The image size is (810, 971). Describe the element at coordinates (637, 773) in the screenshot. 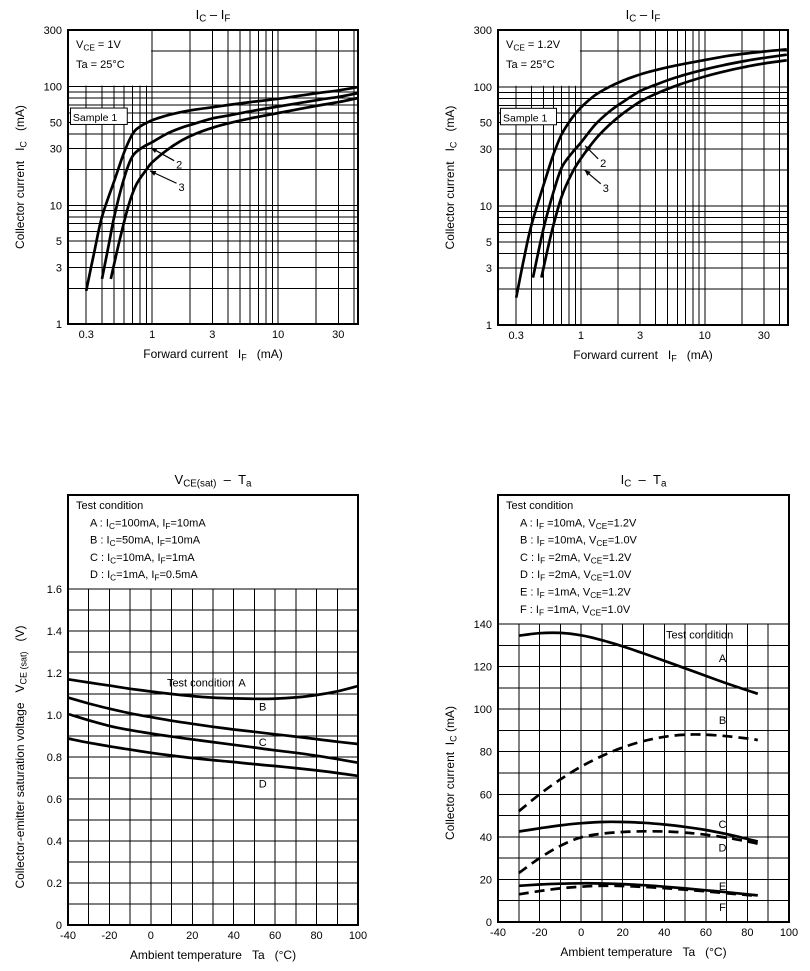

I see `curve-b` at that location.